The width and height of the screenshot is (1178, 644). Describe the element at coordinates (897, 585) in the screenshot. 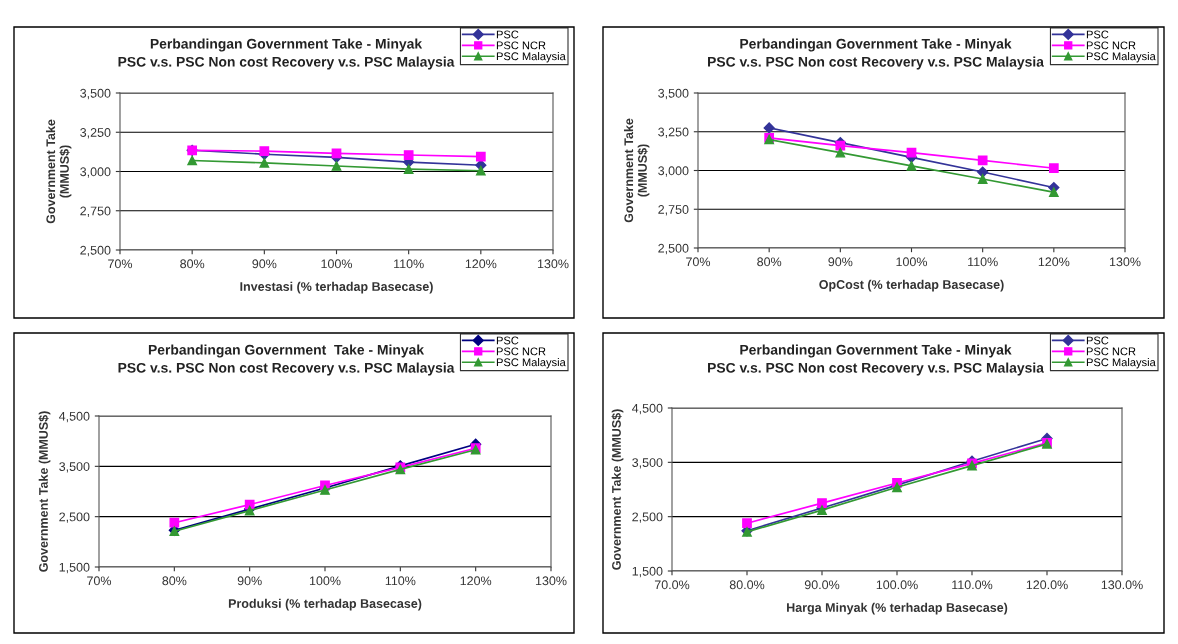

I see `x-tick-label: 100.0%` at that location.